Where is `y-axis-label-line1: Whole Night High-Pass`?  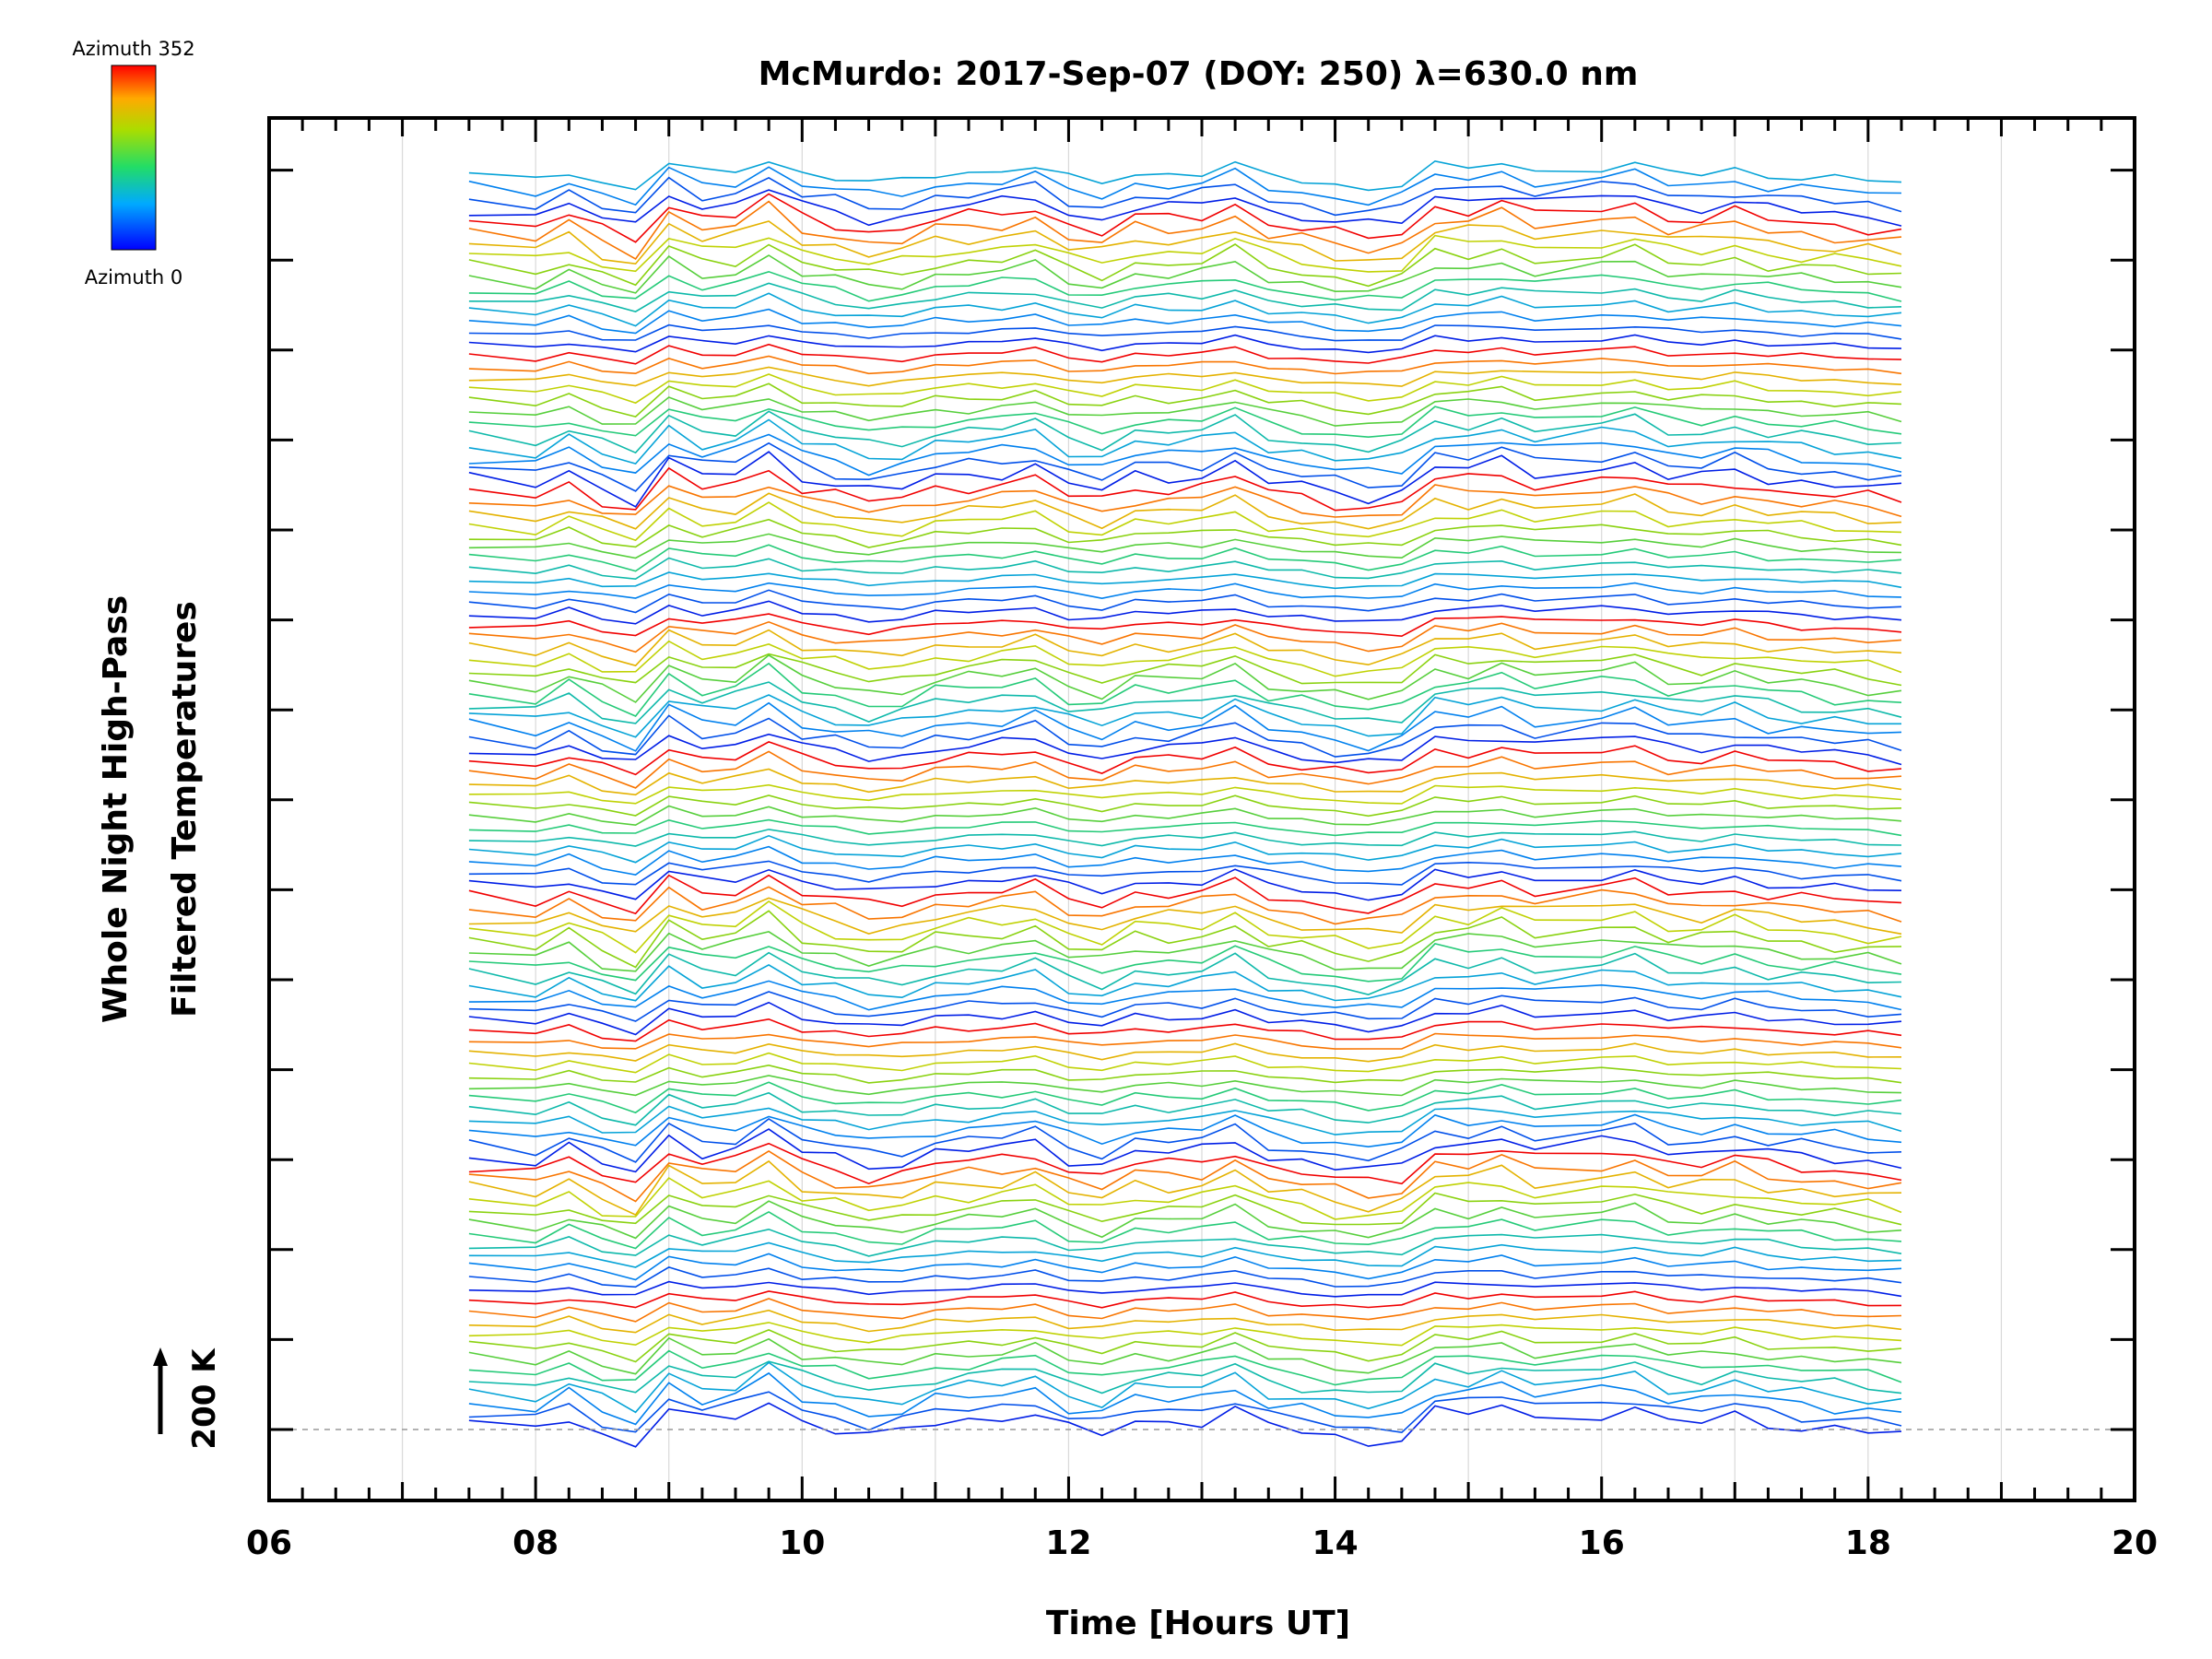
y-axis-label-line1: Whole Night High-Pass is located at coordinates (116, 809).